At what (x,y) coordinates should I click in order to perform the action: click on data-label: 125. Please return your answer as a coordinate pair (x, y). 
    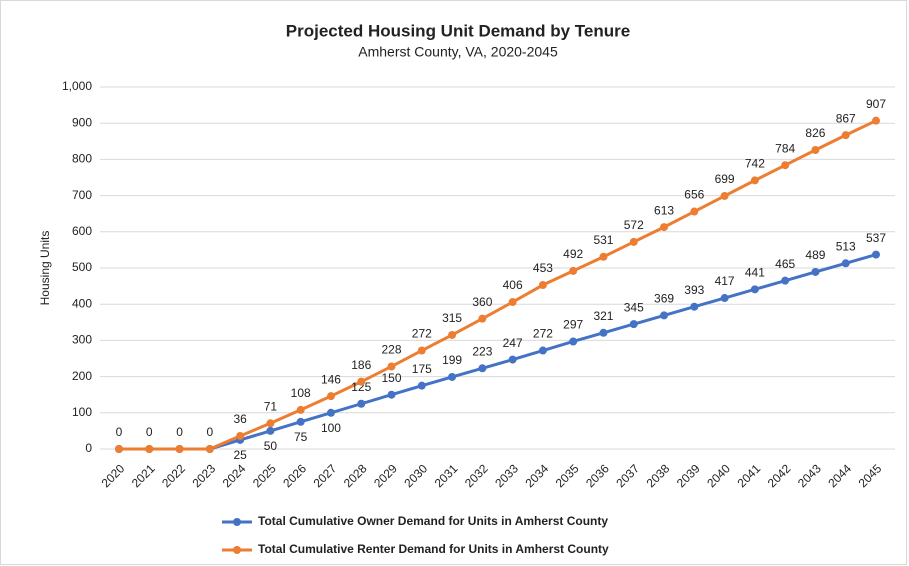
    Looking at the image, I should click on (361, 387).